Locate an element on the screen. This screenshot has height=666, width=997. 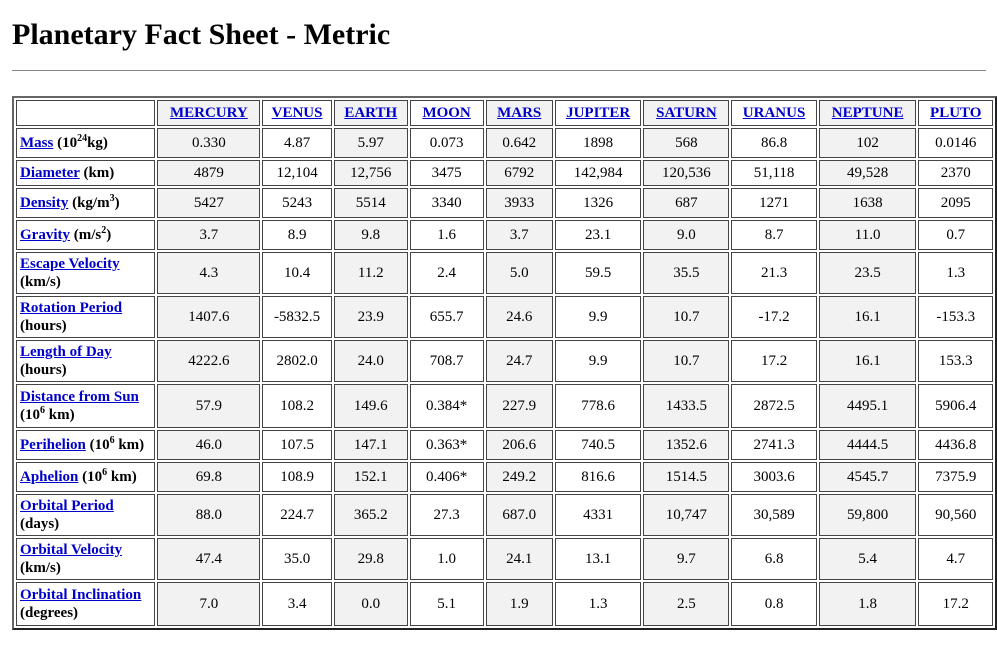
table-cell: 0.642 is located at coordinates (519, 143).